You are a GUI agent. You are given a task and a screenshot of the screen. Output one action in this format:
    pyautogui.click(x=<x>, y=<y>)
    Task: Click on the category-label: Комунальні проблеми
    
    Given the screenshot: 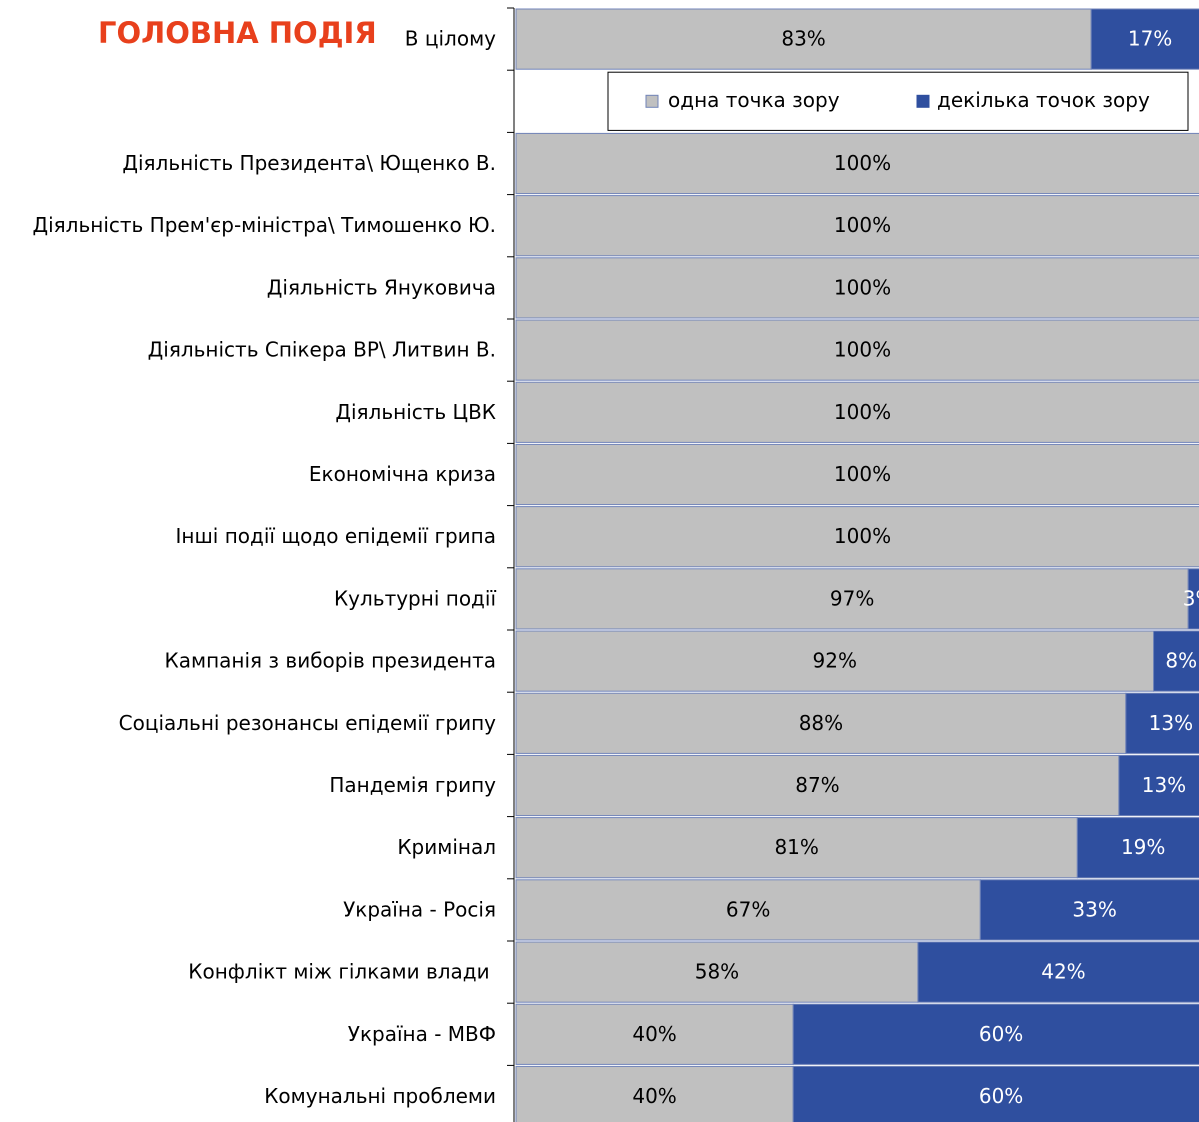 What is the action you would take?
    pyautogui.click(x=380, y=1096)
    